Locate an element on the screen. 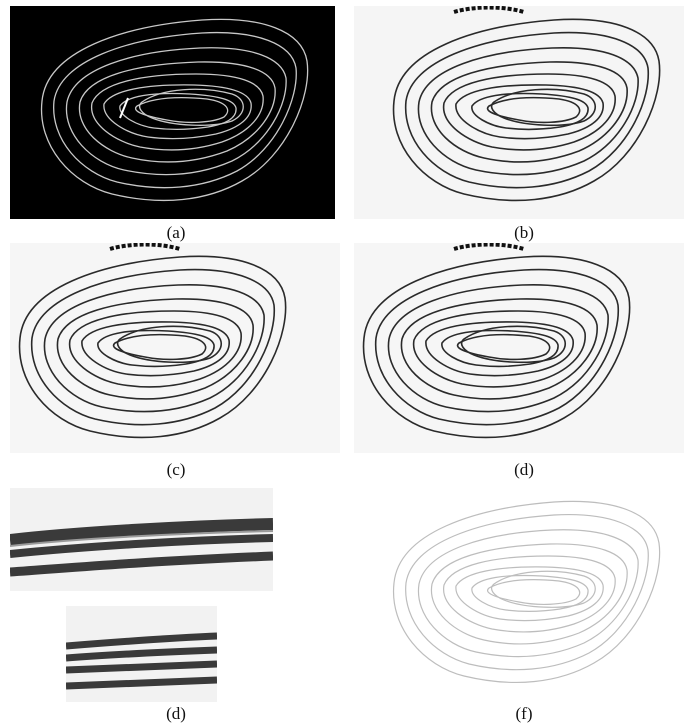 The height and width of the screenshot is (728, 689). panel-d-contour-image is located at coordinates (519, 348).